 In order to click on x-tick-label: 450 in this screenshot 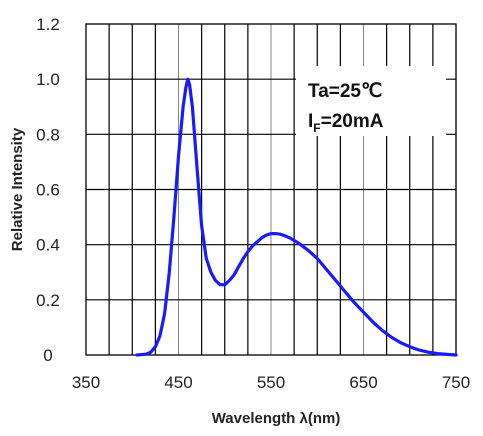, I will do `click(178, 382)`.